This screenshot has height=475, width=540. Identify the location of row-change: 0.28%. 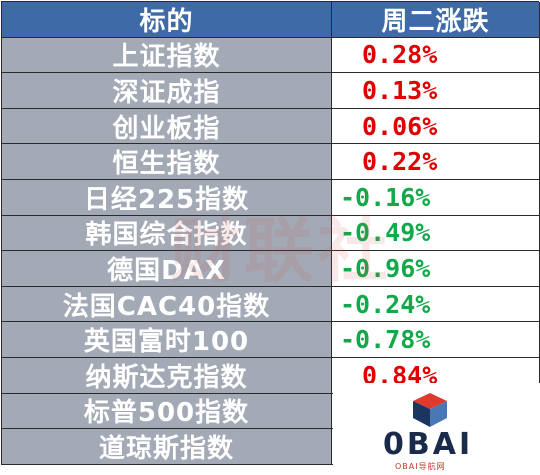
(436, 55).